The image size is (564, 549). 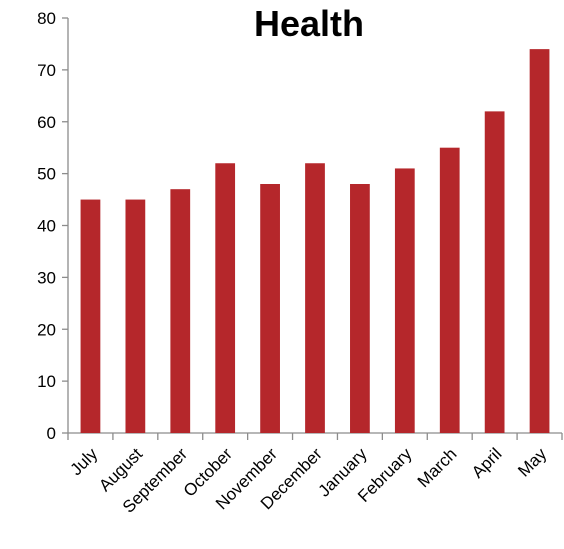 What do you see at coordinates (51, 433) in the screenshot?
I see `y-tick-label: 0` at bounding box center [51, 433].